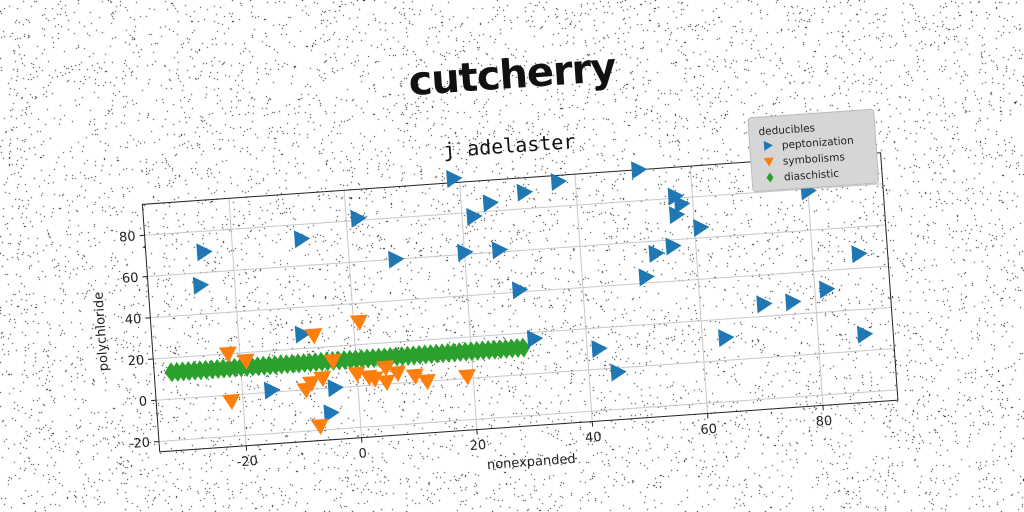  Describe the element at coordinates (786, 130) in the screenshot. I see `legend-title: deducibles` at that location.